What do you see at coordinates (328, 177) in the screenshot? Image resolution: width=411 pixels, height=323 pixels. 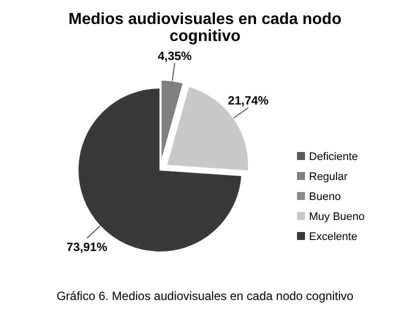 I see `legend-label: Regular` at bounding box center [328, 177].